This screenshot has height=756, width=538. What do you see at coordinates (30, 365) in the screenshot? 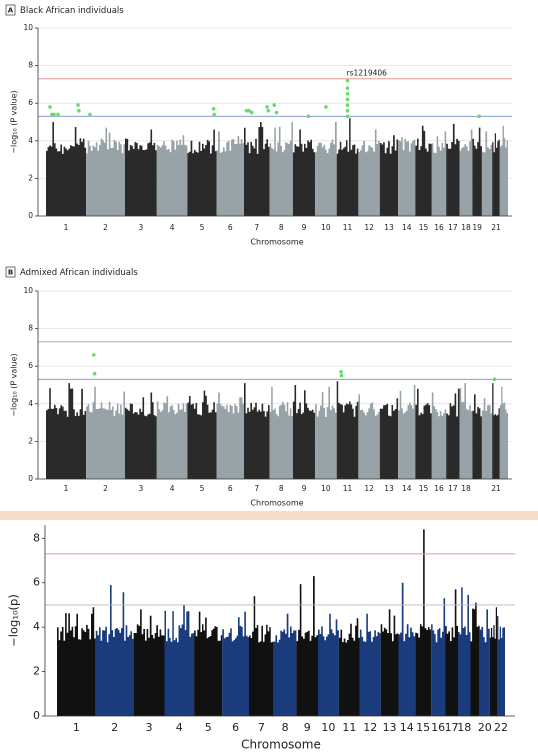
I see `y-tick-label: 6` at bounding box center [30, 365].